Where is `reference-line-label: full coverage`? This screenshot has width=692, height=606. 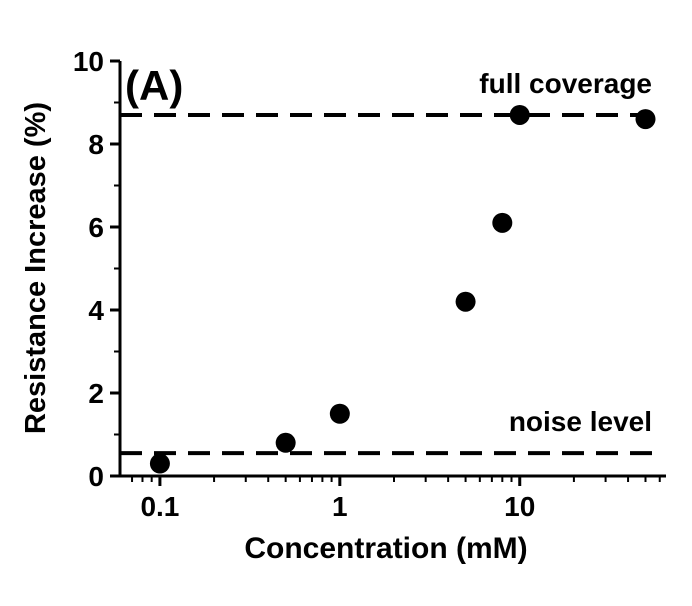 reference-line-label: full coverage is located at coordinates (565, 83).